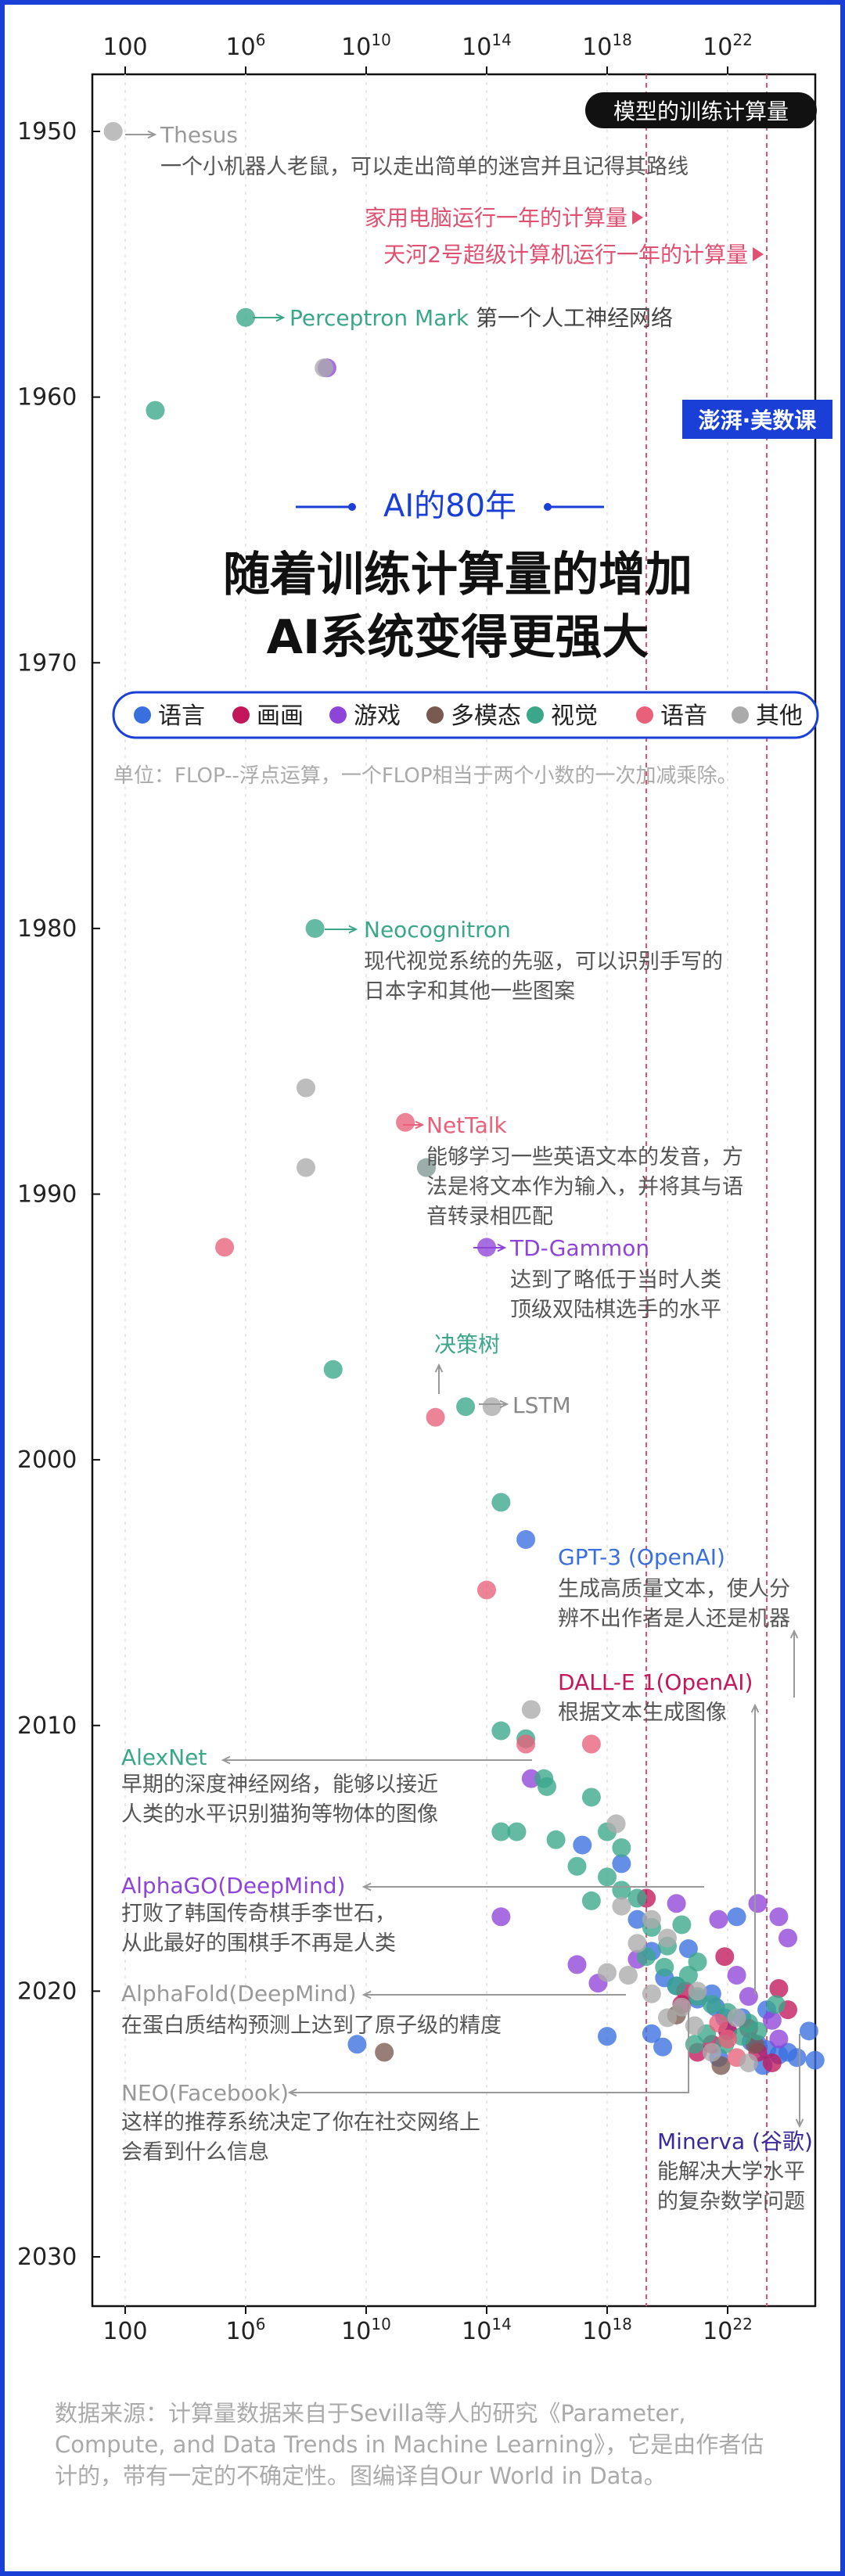 The image size is (845, 2576). Describe the element at coordinates (426, 776) in the screenshot. I see `unit-note: 单位：FLOP--浮点运算，一个FLOP相当于两个小数的一次加减乘除。` at that location.